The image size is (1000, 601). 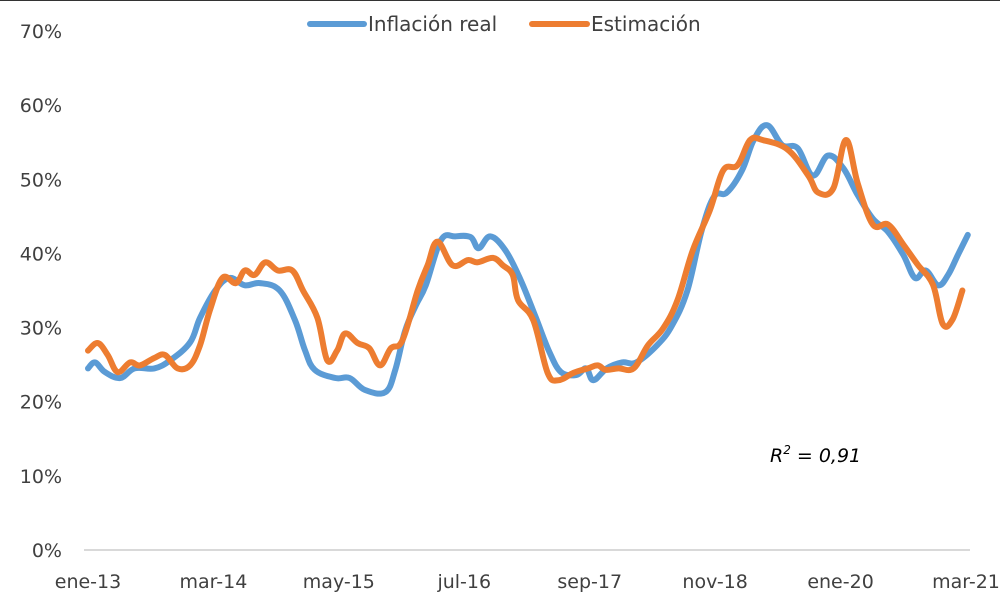 What do you see at coordinates (41, 403) in the screenshot?
I see `y-tick-label: 20%` at bounding box center [41, 403].